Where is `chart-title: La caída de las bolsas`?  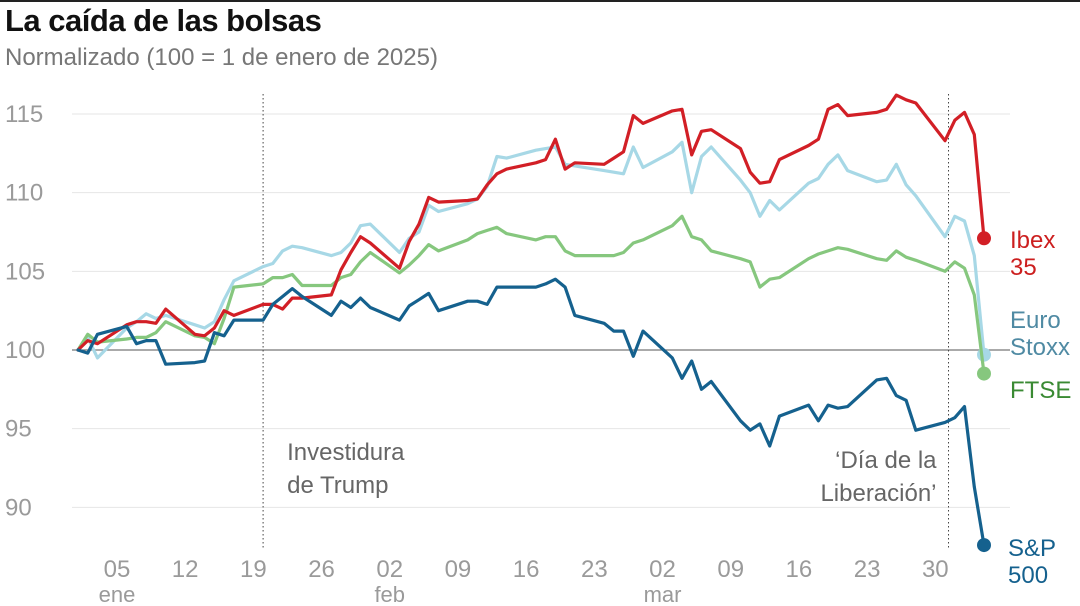
chart-title: La caída de las bolsas is located at coordinates (163, 20).